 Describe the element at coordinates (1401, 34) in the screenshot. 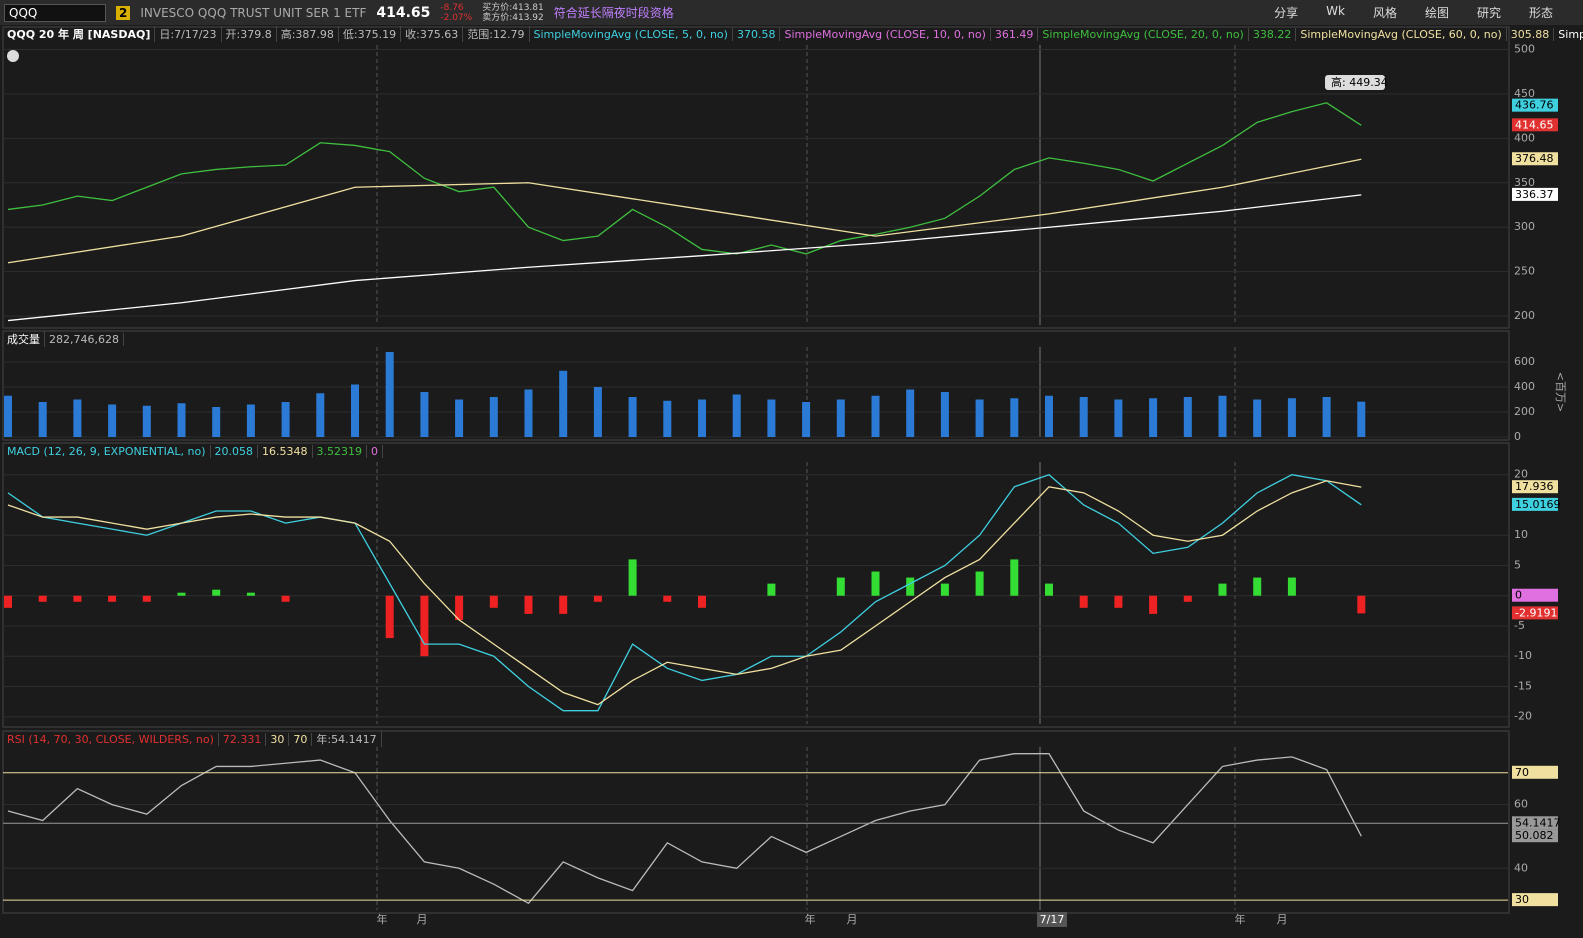

I see `header-item: SimpleMovingAvg (CLOSE, 60, 0, no)` at that location.